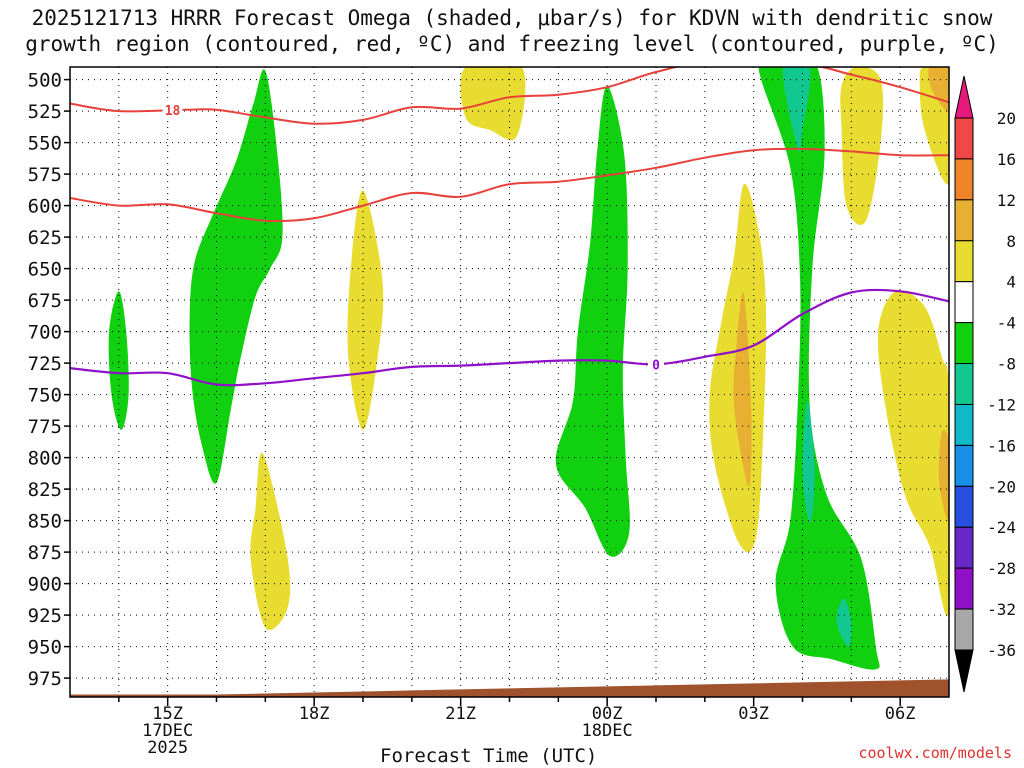  I want to click on colorbar-label: 20, so click(1006, 118).